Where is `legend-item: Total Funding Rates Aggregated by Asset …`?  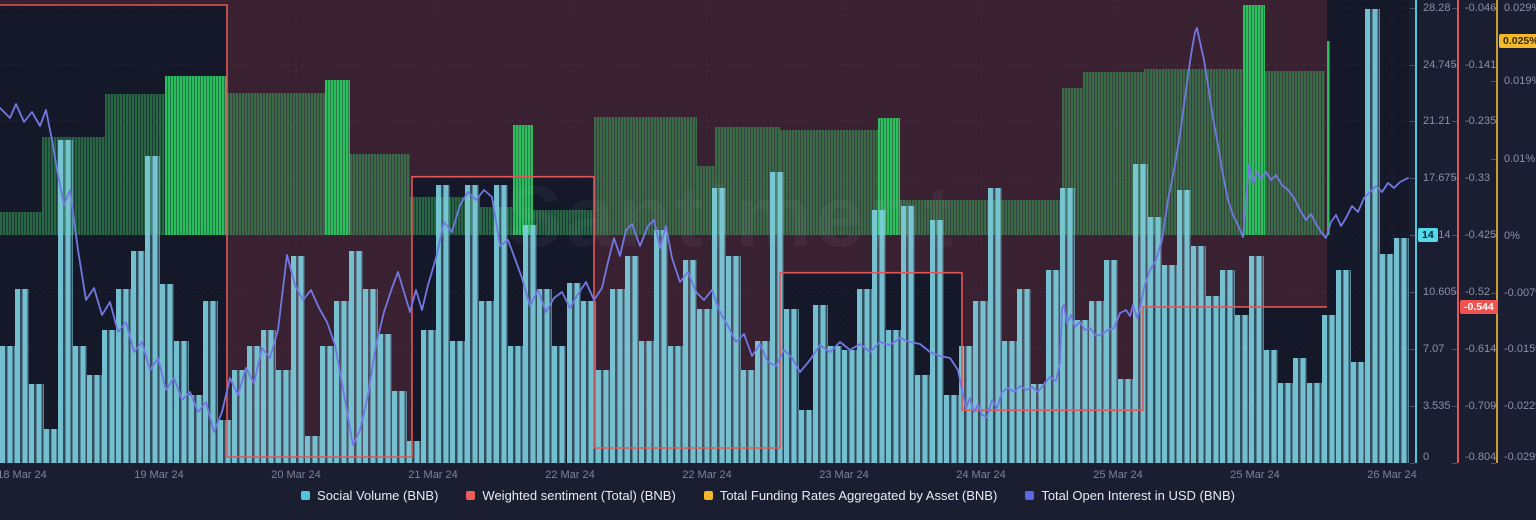
legend-item: Total Funding Rates Aggregated by Asset … is located at coordinates (850, 495).